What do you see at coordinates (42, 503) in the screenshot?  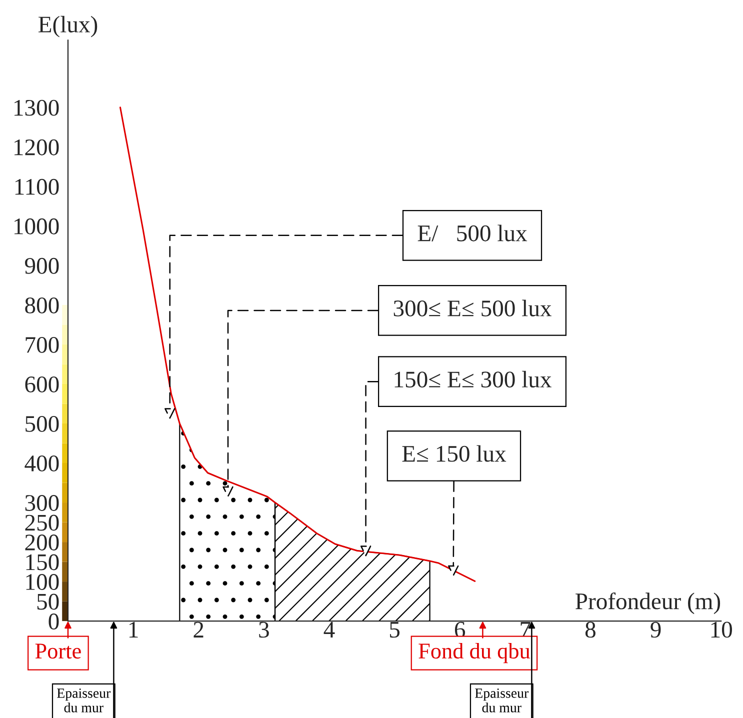 I see `y-tick-label: 300` at bounding box center [42, 503].